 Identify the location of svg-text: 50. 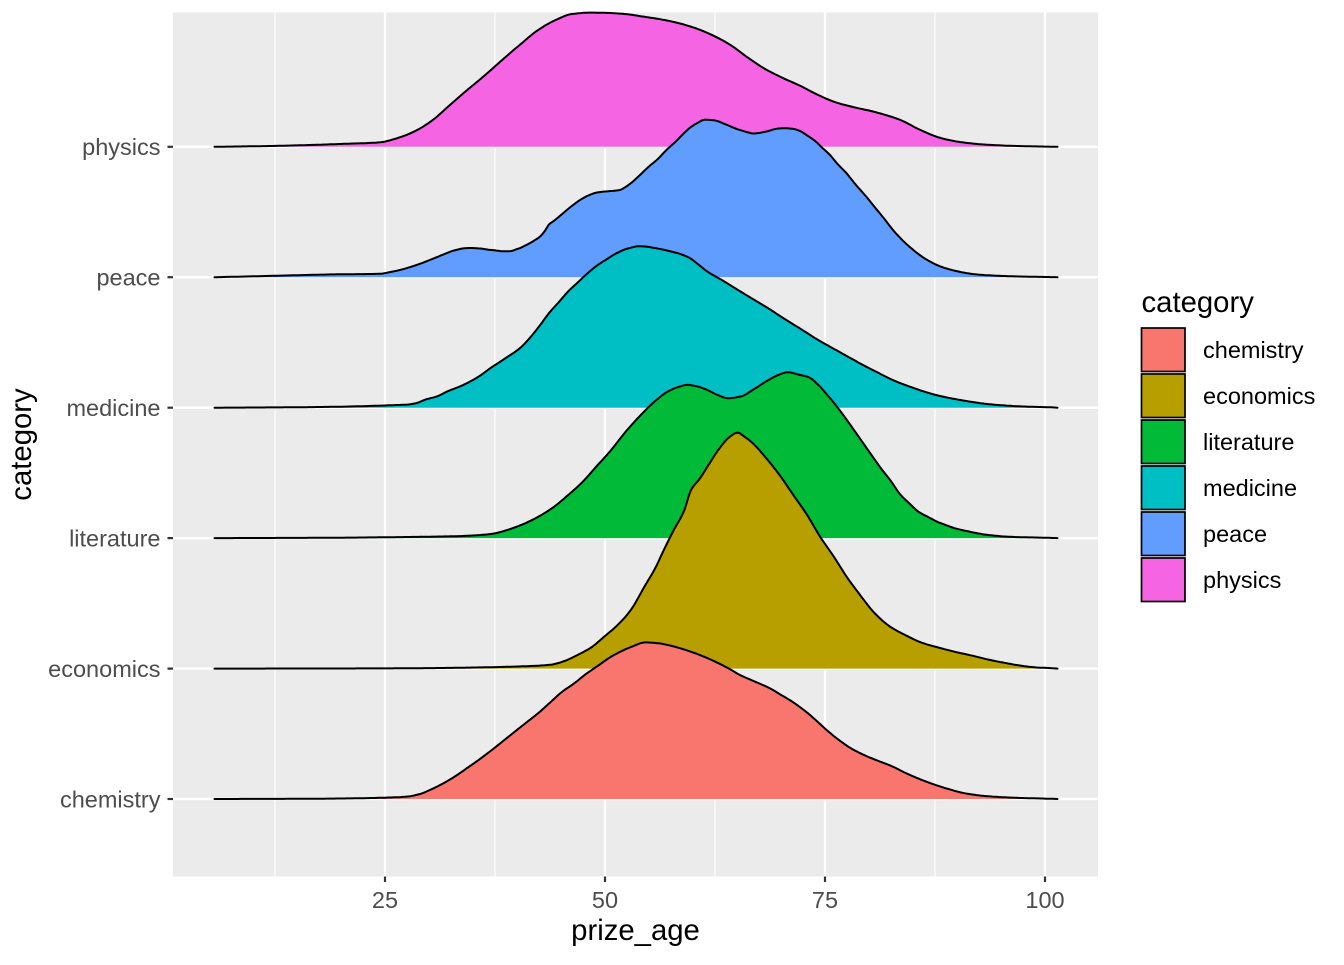
(605, 900).